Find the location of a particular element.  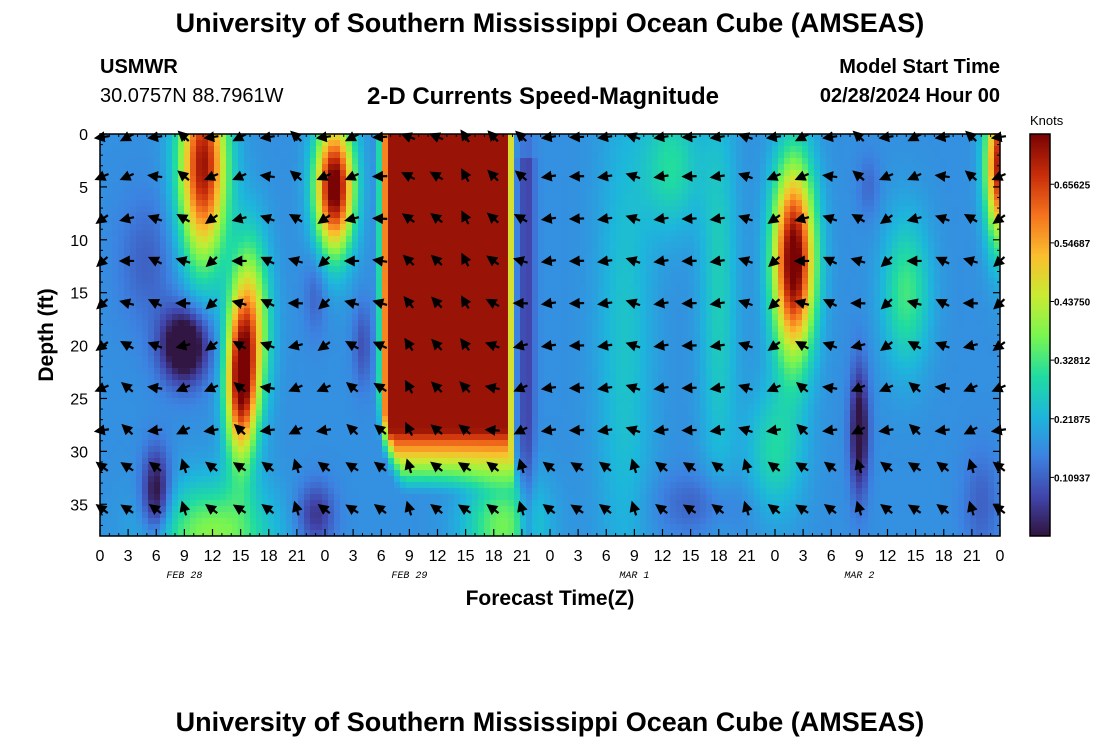

date-label: FEB 28 is located at coordinates (184, 576).